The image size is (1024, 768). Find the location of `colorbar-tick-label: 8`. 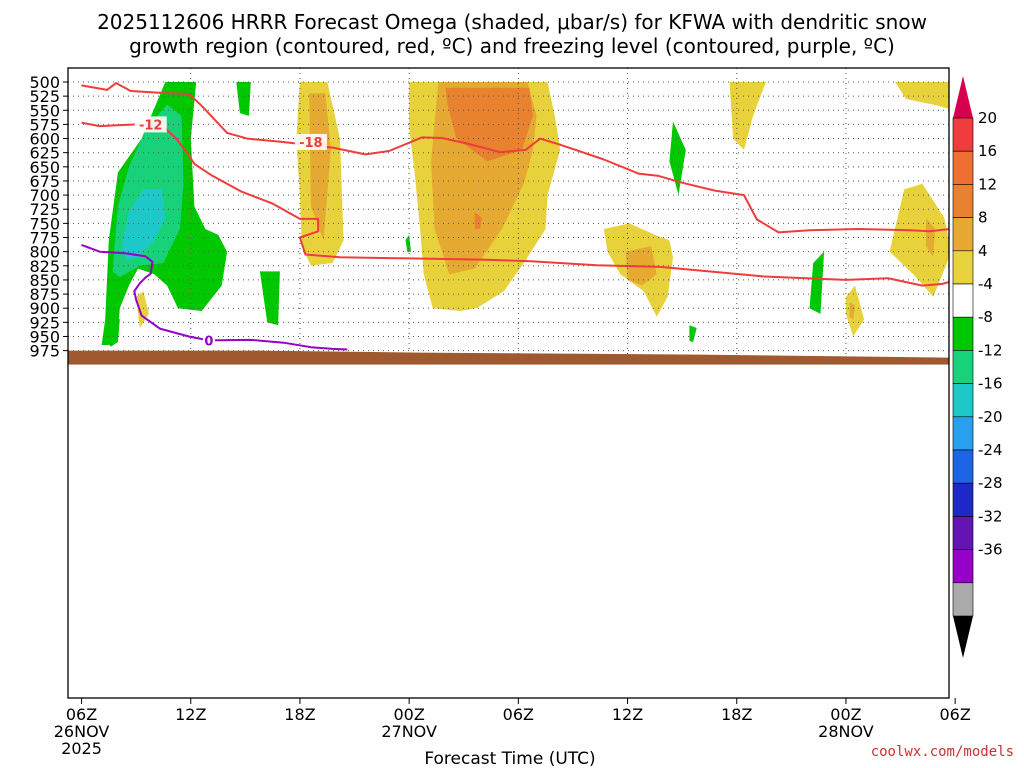

colorbar-tick-label: 8 is located at coordinates (983, 218).